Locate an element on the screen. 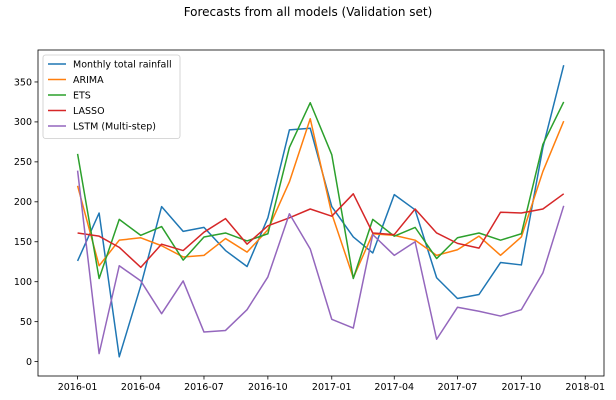  x-tick-label: 2016-07 is located at coordinates (204, 387).